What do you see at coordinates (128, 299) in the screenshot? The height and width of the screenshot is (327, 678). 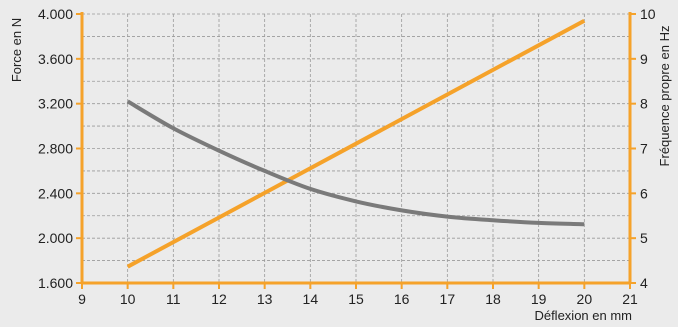 I see `x-tick-label: 10` at bounding box center [128, 299].